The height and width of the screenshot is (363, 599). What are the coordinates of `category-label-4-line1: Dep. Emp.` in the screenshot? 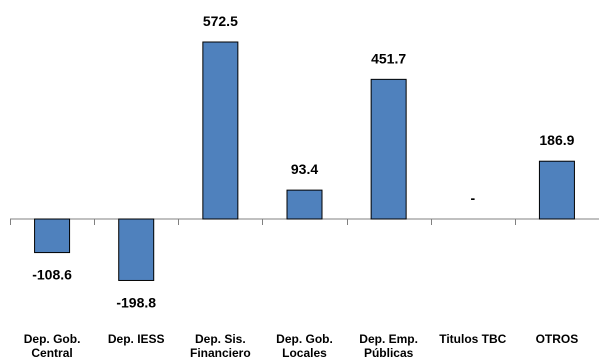 It's located at (388, 339).